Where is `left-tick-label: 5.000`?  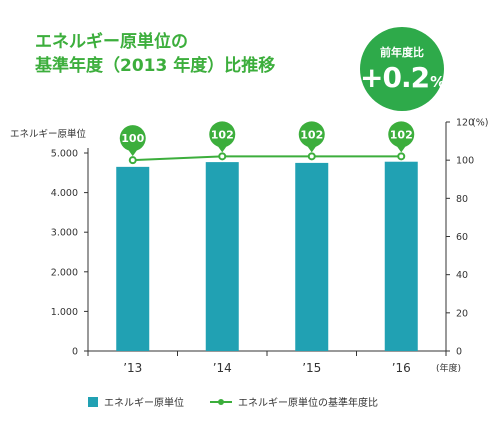 left-tick-label: 5.000 is located at coordinates (64, 154).